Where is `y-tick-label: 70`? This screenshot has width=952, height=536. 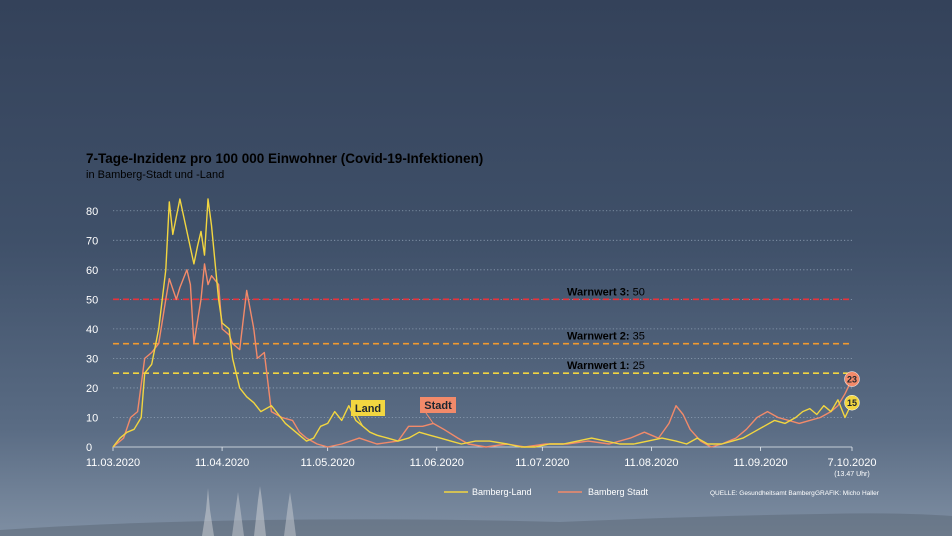 y-tick-label: 70 is located at coordinates (92, 241).